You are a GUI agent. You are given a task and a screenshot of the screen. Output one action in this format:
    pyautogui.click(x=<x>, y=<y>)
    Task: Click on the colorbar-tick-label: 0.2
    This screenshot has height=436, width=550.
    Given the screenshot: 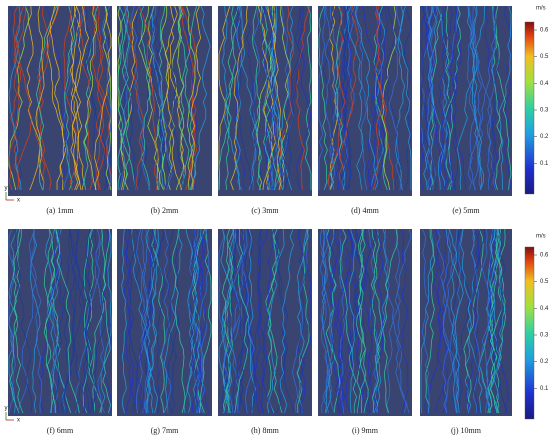 What is the action you would take?
    pyautogui.click(x=544, y=362)
    